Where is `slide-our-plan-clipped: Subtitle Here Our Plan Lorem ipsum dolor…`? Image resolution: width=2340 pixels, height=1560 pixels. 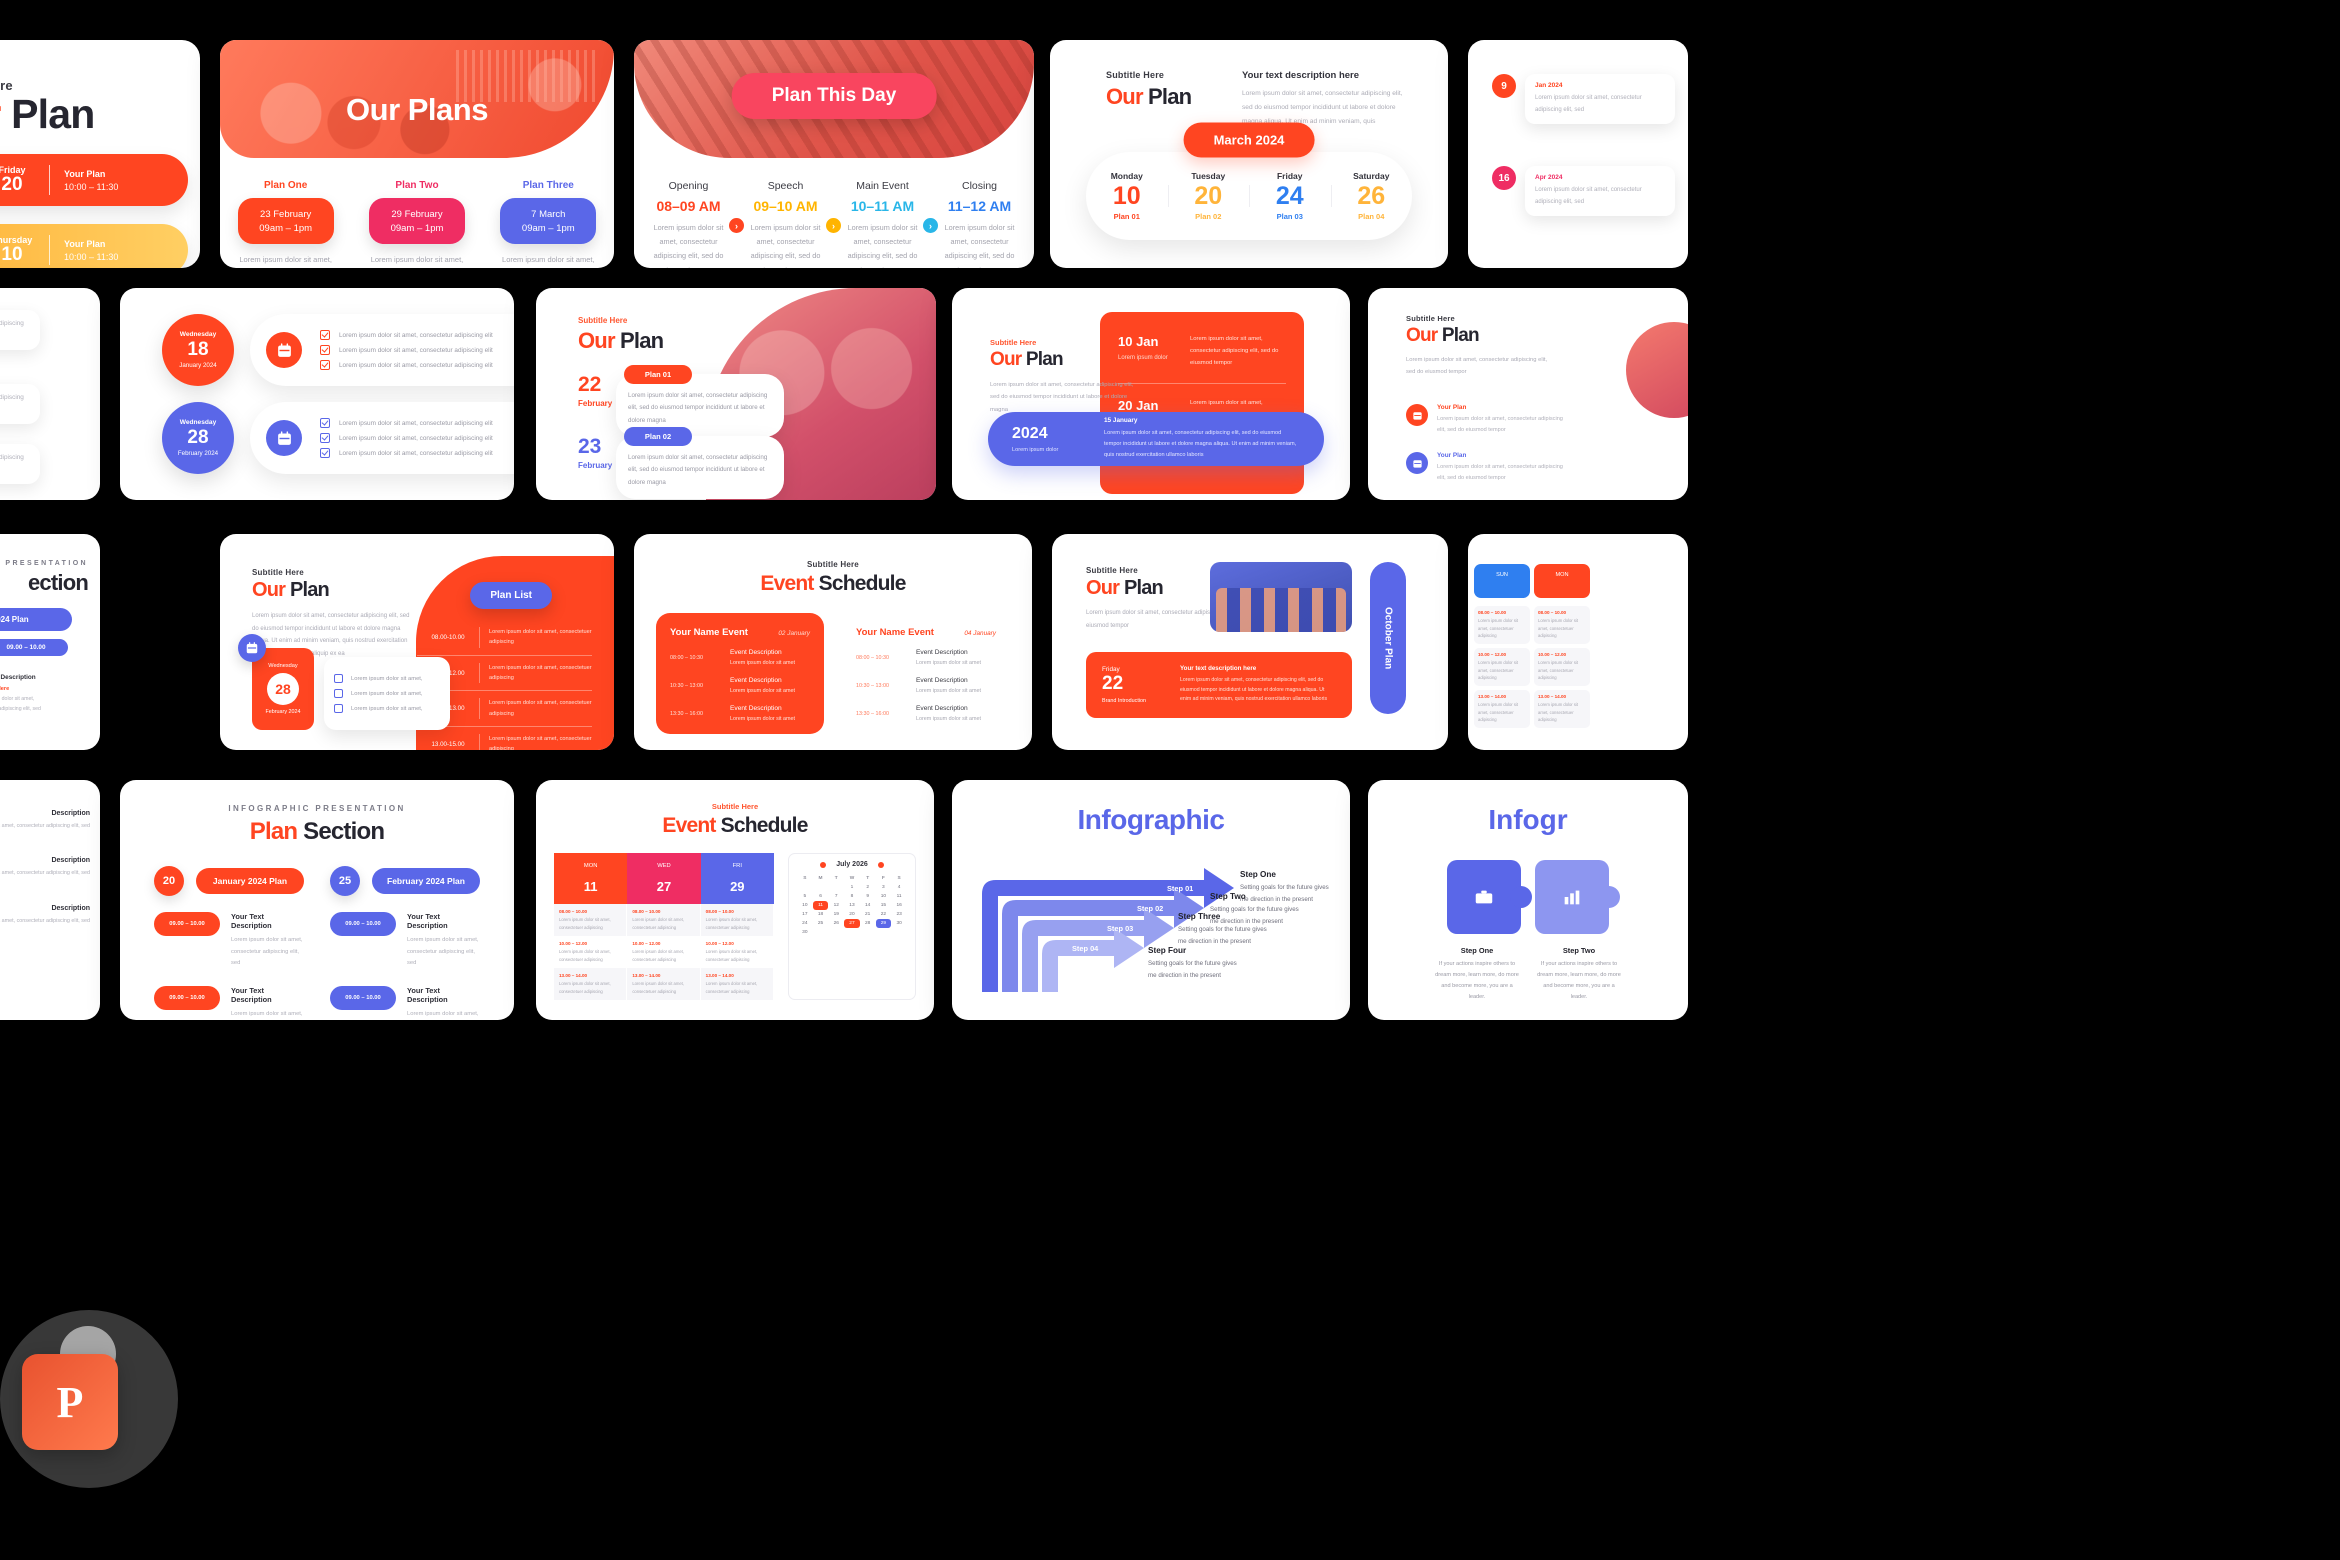 slide-our-plan-clipped: Subtitle Here Our Plan Lorem ipsum dolor… is located at coordinates (1528, 394).